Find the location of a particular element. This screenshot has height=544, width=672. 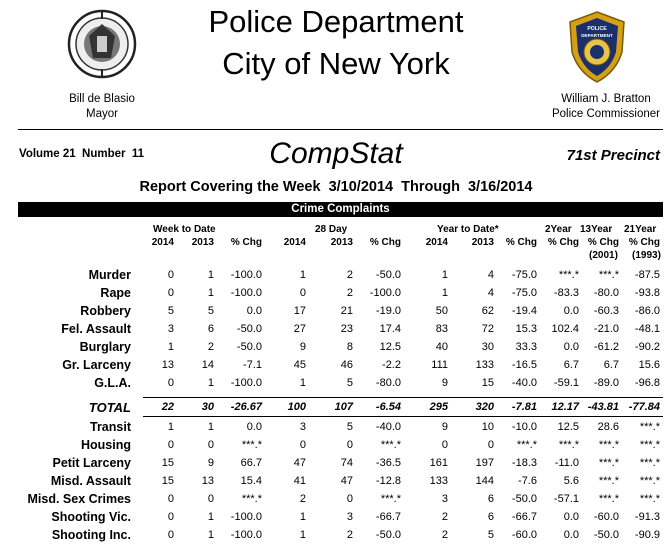

table-cell: -90.9 is located at coordinates (647, 535).